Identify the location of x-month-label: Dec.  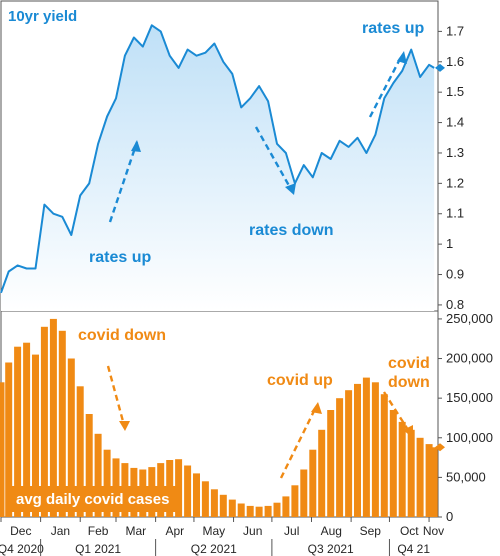
(20, 531).